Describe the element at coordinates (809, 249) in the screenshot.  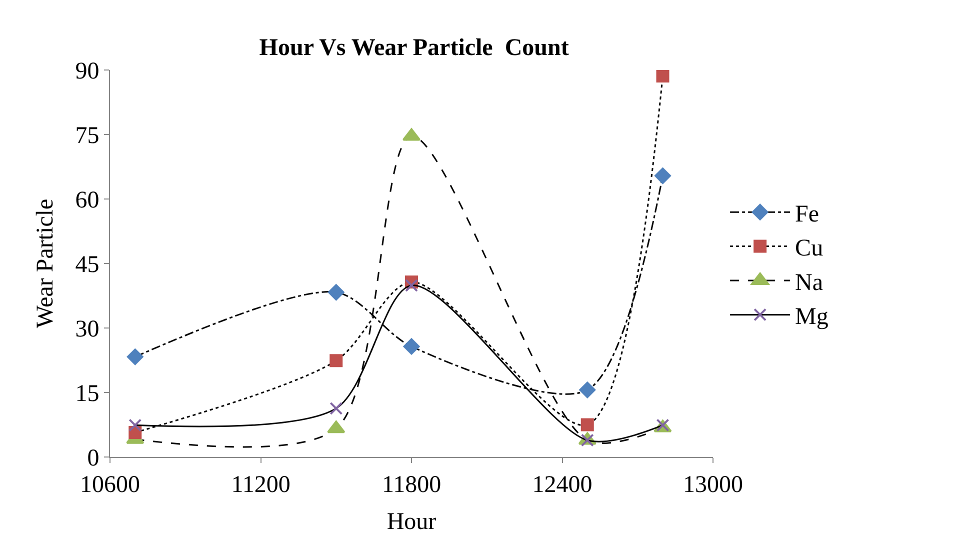
I see `legend-label: Cu` at that location.